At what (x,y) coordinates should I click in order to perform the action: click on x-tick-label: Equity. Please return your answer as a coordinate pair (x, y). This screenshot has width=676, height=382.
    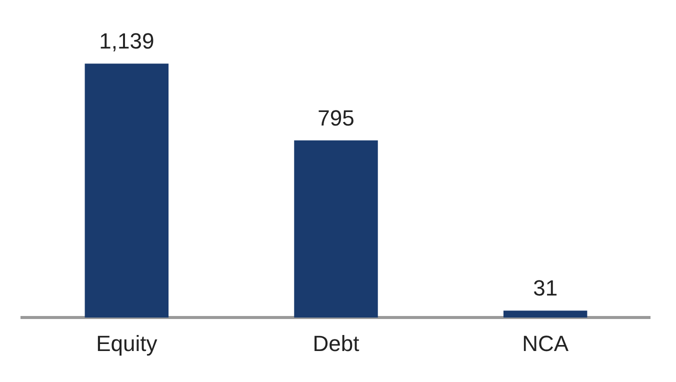
    Looking at the image, I should click on (127, 343).